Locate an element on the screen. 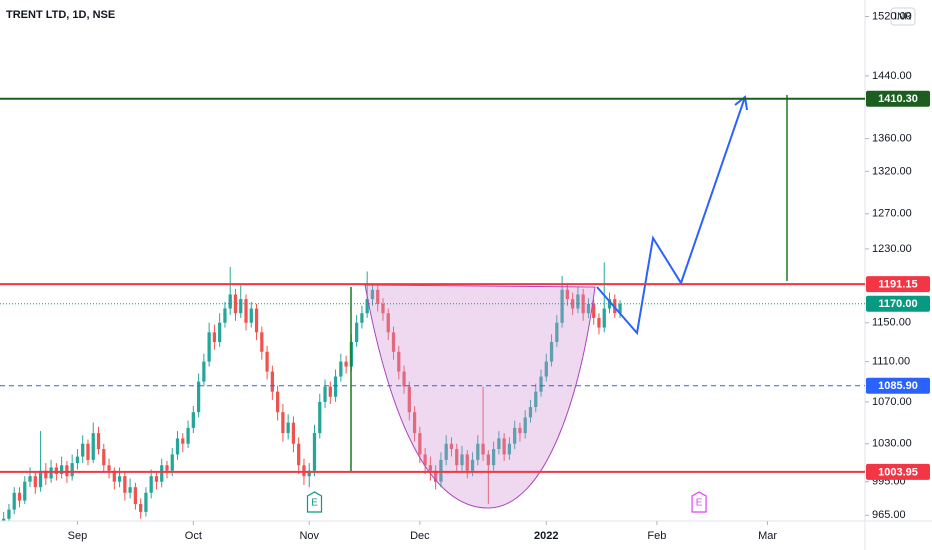  price-level-label: 1003.95 is located at coordinates (898, 472).